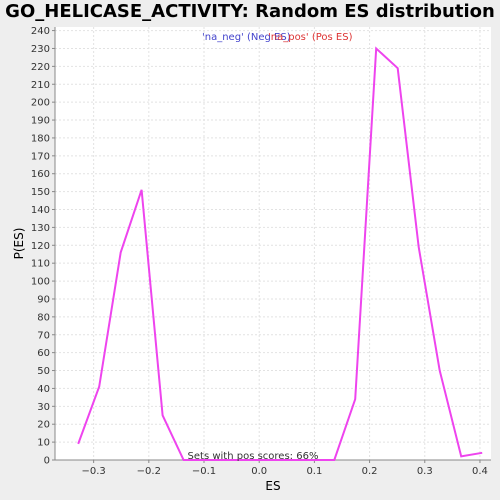  What do you see at coordinates (259, 471) in the screenshot?
I see `x-tick-label: 0.0` at bounding box center [259, 471].